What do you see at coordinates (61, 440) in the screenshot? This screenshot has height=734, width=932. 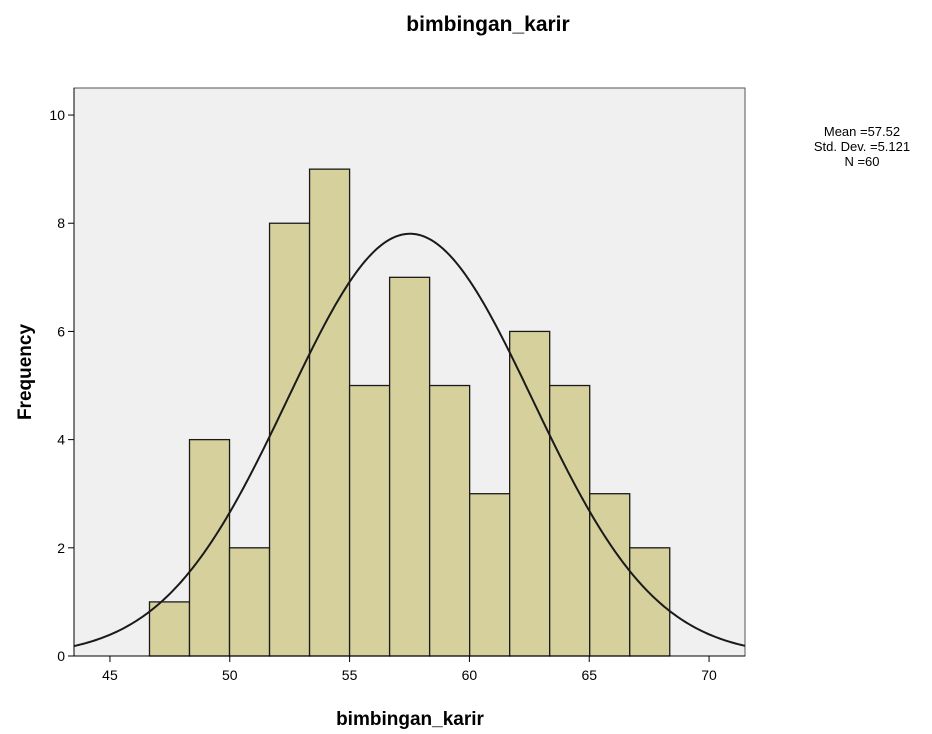 I see `y-tick-label: 4` at bounding box center [61, 440].